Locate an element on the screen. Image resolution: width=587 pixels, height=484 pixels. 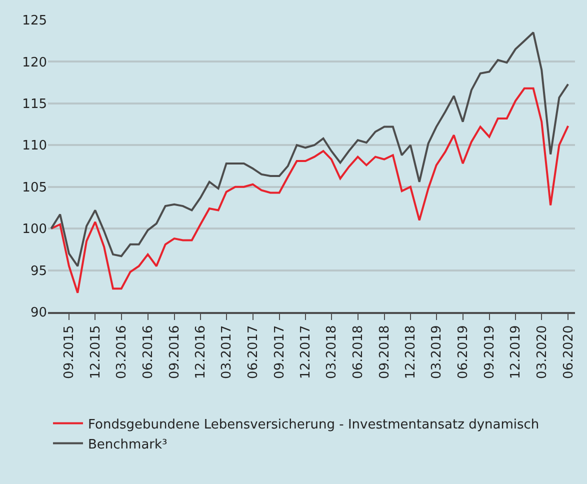
x-tick-label: 09.2017 is located at coordinates (280, 352).